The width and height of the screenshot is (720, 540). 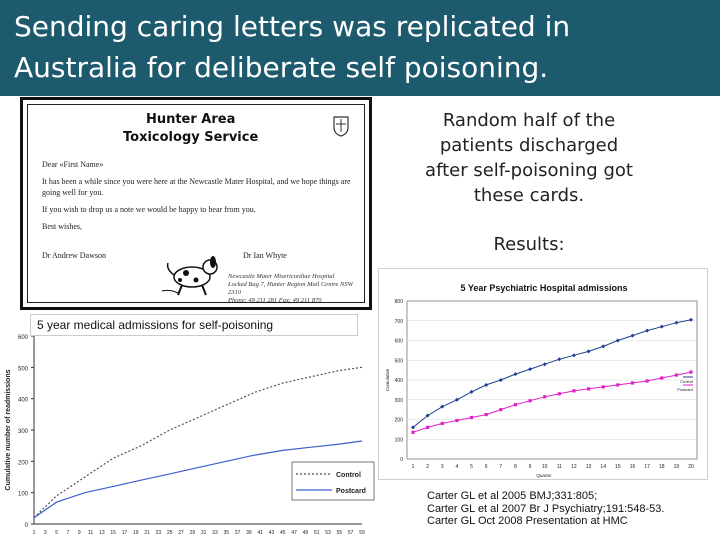 I want to click on x-tick-label: 55, so click(x=340, y=533).